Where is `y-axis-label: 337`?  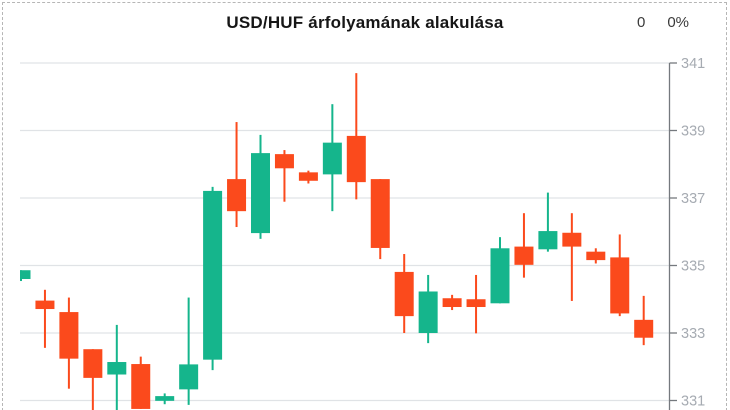 y-axis-label: 337 is located at coordinates (693, 199).